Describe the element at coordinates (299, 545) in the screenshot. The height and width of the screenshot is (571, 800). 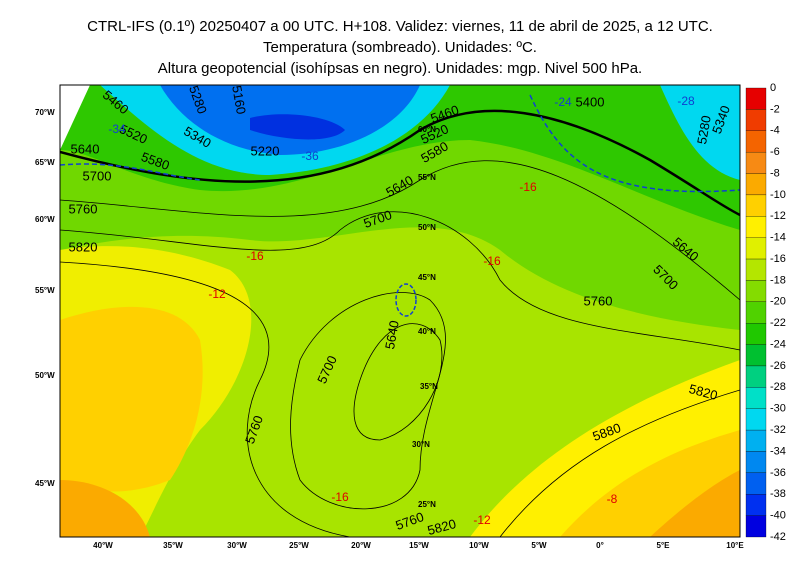
I see `lon-label: 25°W` at that location.